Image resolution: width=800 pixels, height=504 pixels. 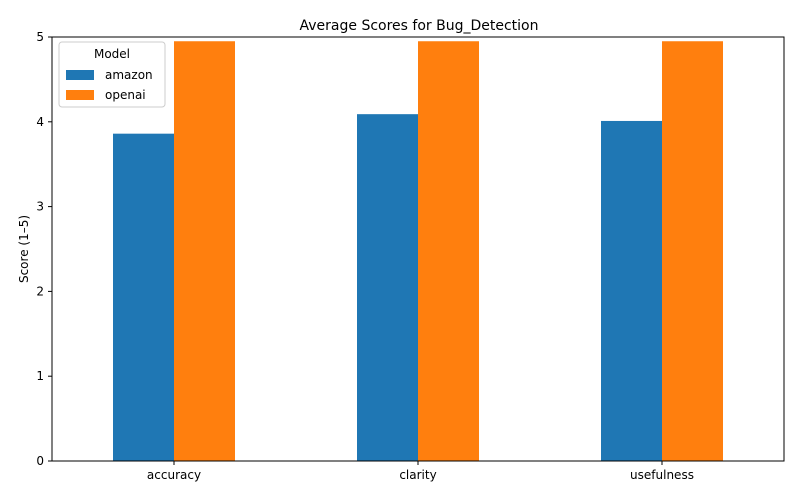 I want to click on y-tick-label-1: 1, so click(x=40, y=376).